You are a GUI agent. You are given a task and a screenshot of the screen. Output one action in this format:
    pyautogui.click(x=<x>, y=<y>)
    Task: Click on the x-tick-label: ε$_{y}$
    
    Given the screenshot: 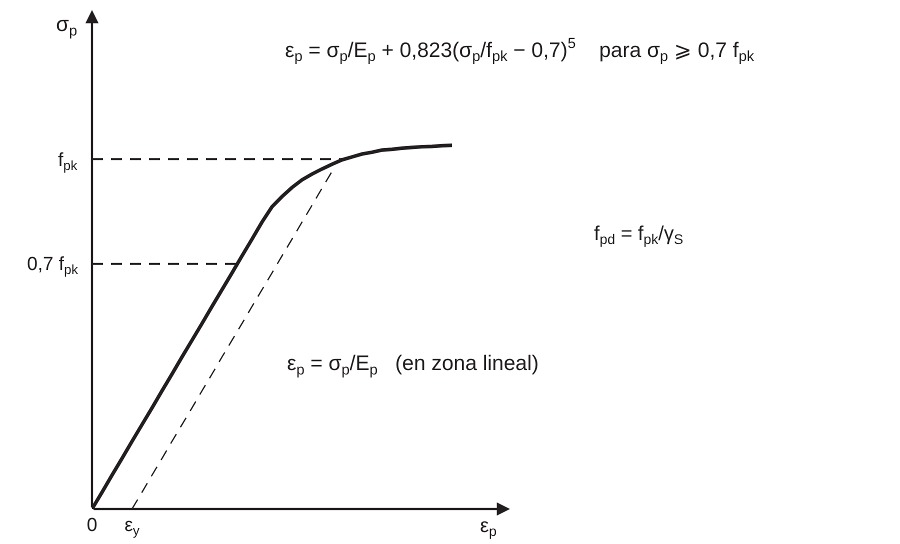 What is the action you would take?
    pyautogui.click(x=132, y=526)
    